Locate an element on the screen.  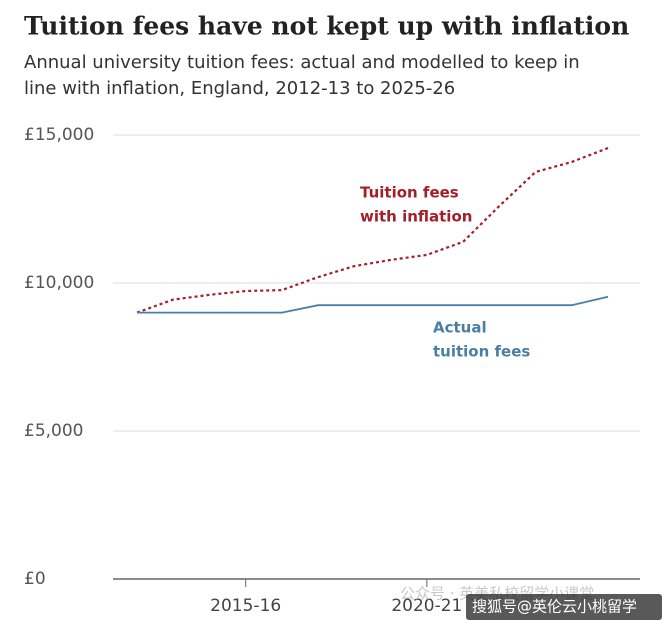
series-label: tuition fees is located at coordinates (481, 352).